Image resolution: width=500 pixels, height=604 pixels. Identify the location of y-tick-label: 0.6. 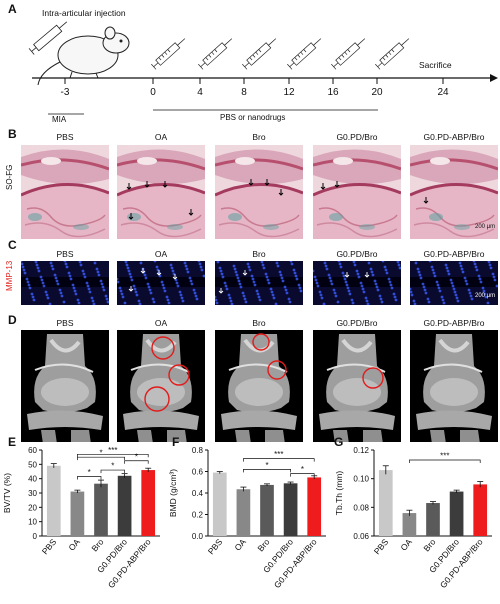
(198, 472).